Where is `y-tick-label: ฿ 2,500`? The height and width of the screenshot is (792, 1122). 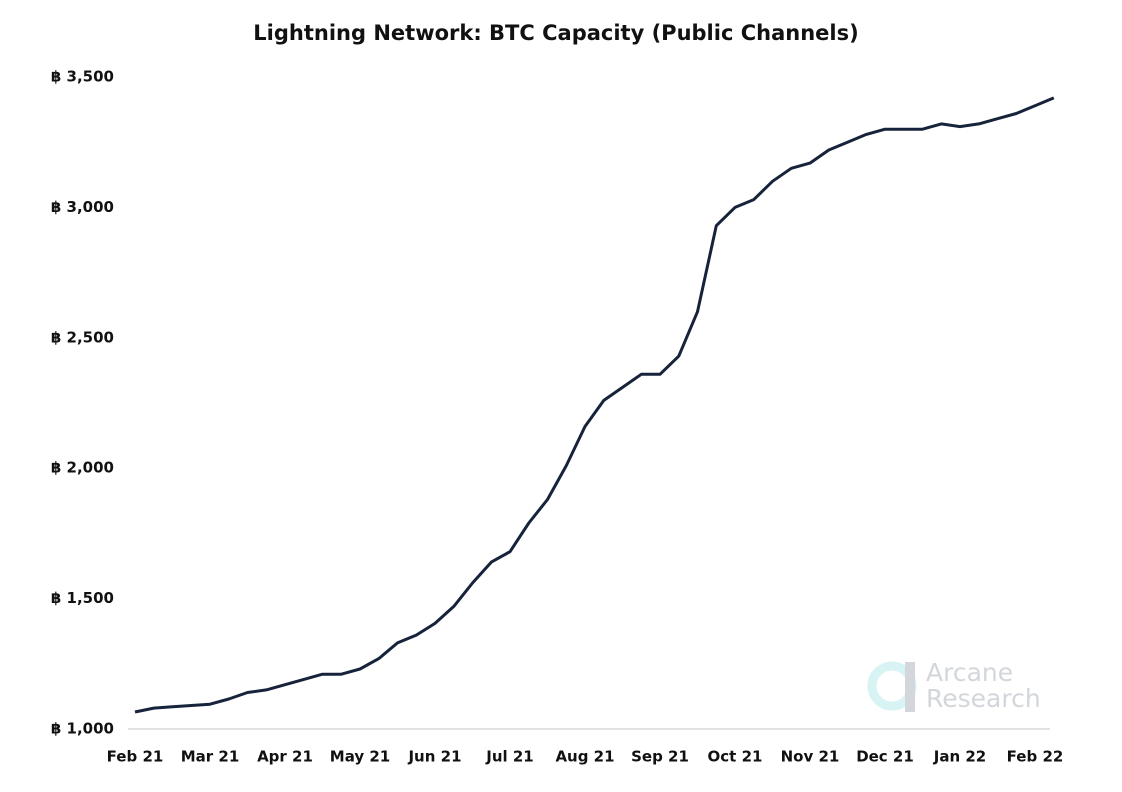 y-tick-label: ฿ 2,500 is located at coordinates (82, 337).